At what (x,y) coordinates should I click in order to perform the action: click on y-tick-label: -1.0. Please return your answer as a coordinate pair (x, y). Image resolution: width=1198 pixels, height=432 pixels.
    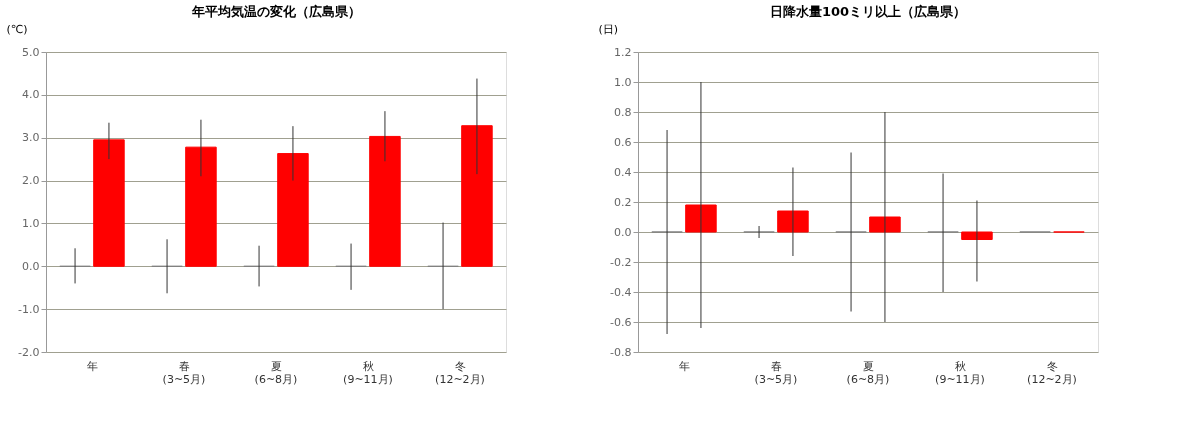
    Looking at the image, I should click on (29, 309).